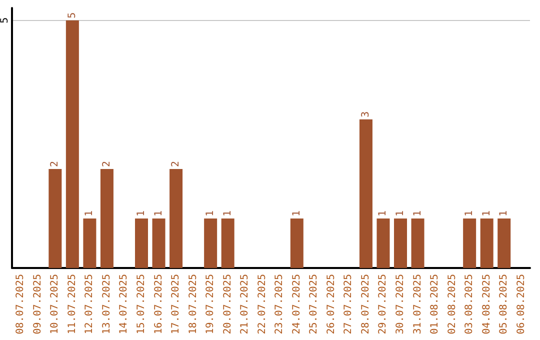  Describe the element at coordinates (314, 304) in the screenshot. I see `x-tick-label: 25.07.2025` at that location.